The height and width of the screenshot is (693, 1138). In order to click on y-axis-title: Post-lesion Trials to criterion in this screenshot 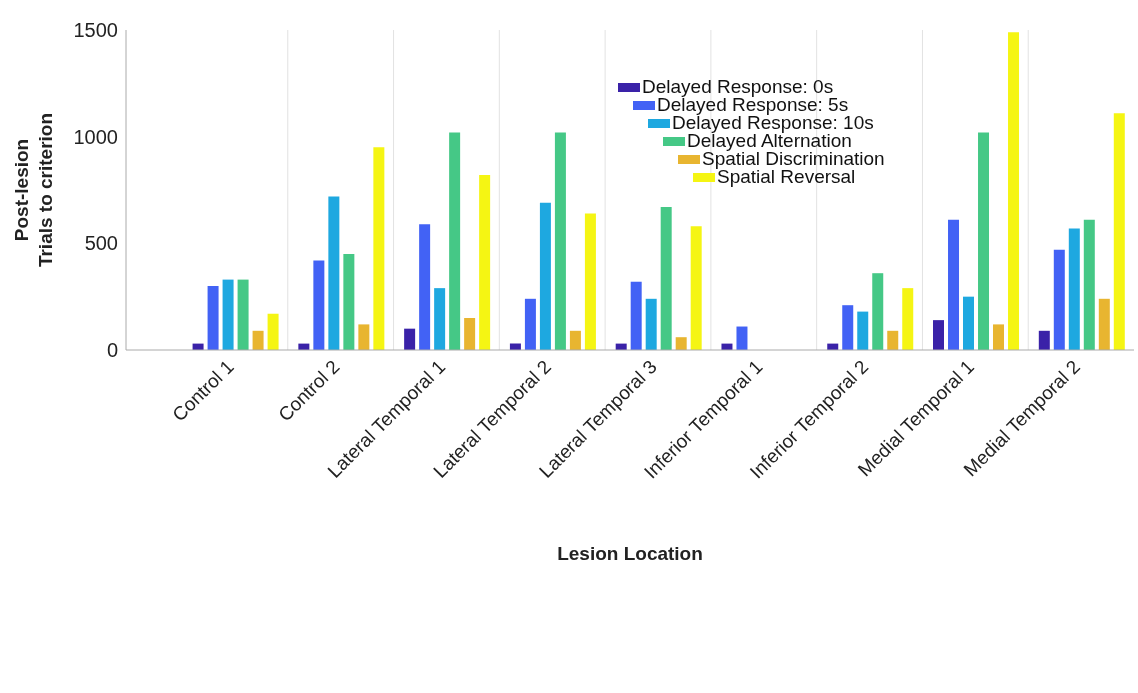, I will do `click(33, 190)`.